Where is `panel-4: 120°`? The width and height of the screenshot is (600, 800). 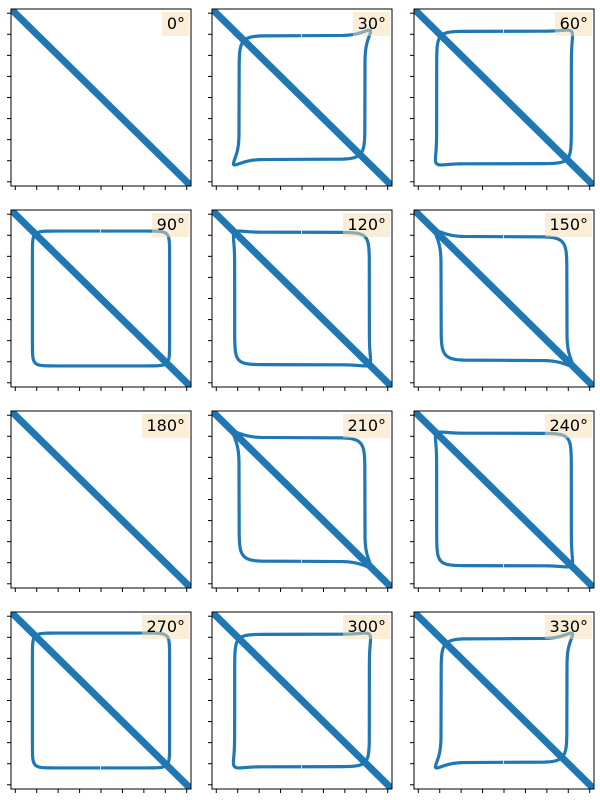
panel-4: 120° is located at coordinates (300, 300).